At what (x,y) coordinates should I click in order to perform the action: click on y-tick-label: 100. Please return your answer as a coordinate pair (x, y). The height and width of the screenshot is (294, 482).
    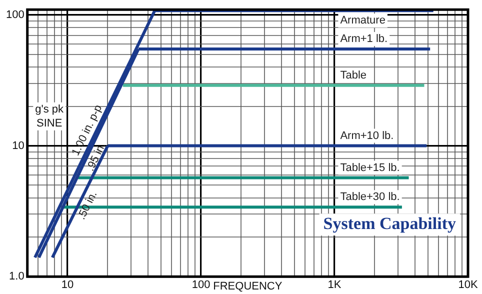
    Looking at the image, I should click on (15, 15).